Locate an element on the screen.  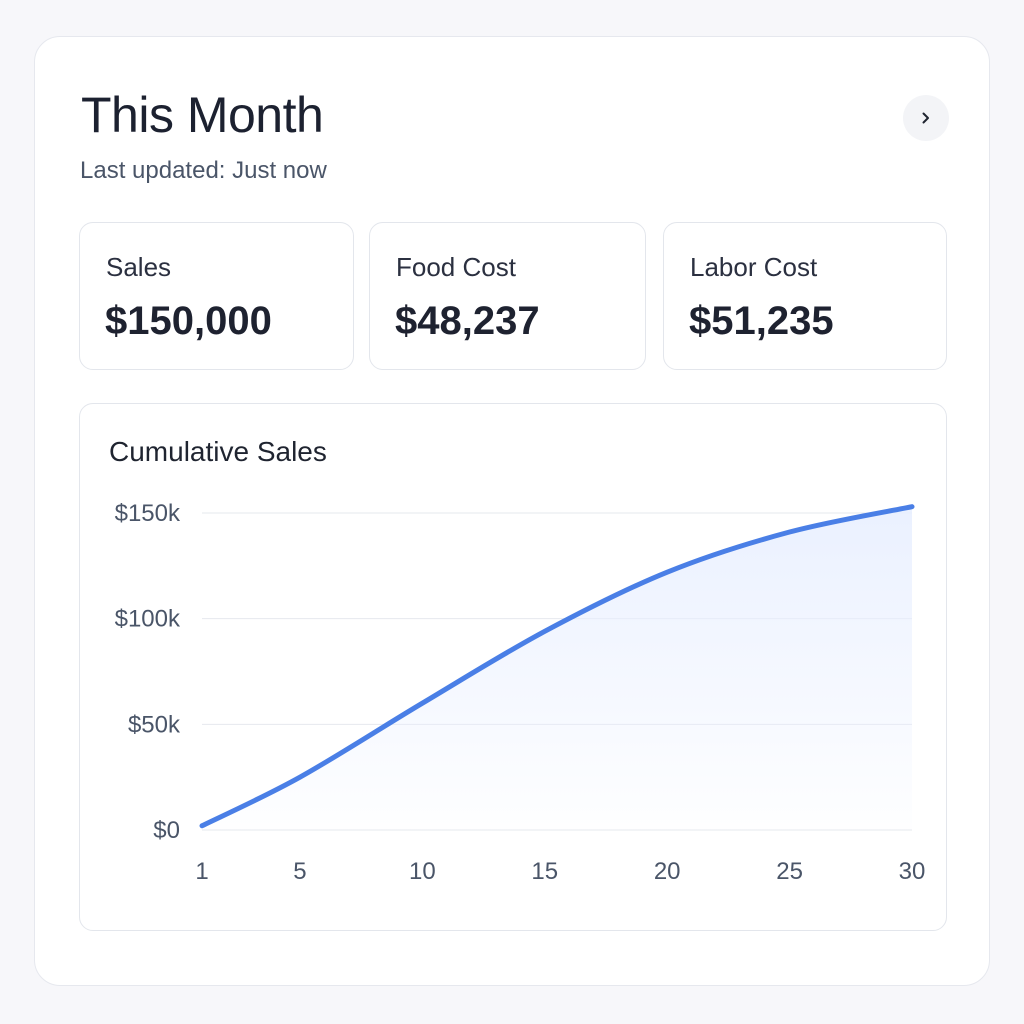
metric-label: Food Cost is located at coordinates (456, 267).